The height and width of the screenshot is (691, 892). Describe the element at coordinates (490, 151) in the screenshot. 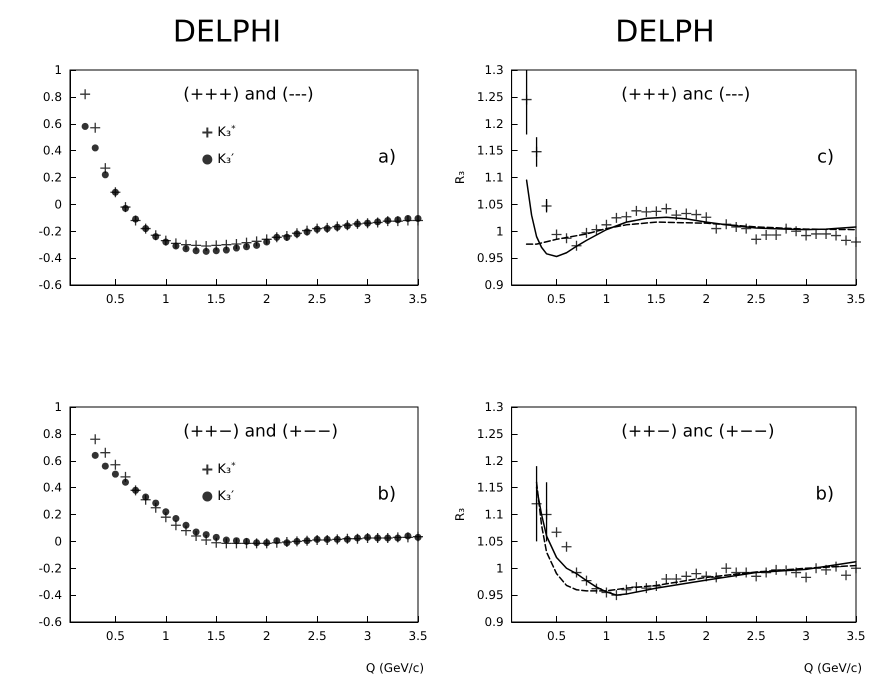

I see `y-tick-label: 1.15` at that location.